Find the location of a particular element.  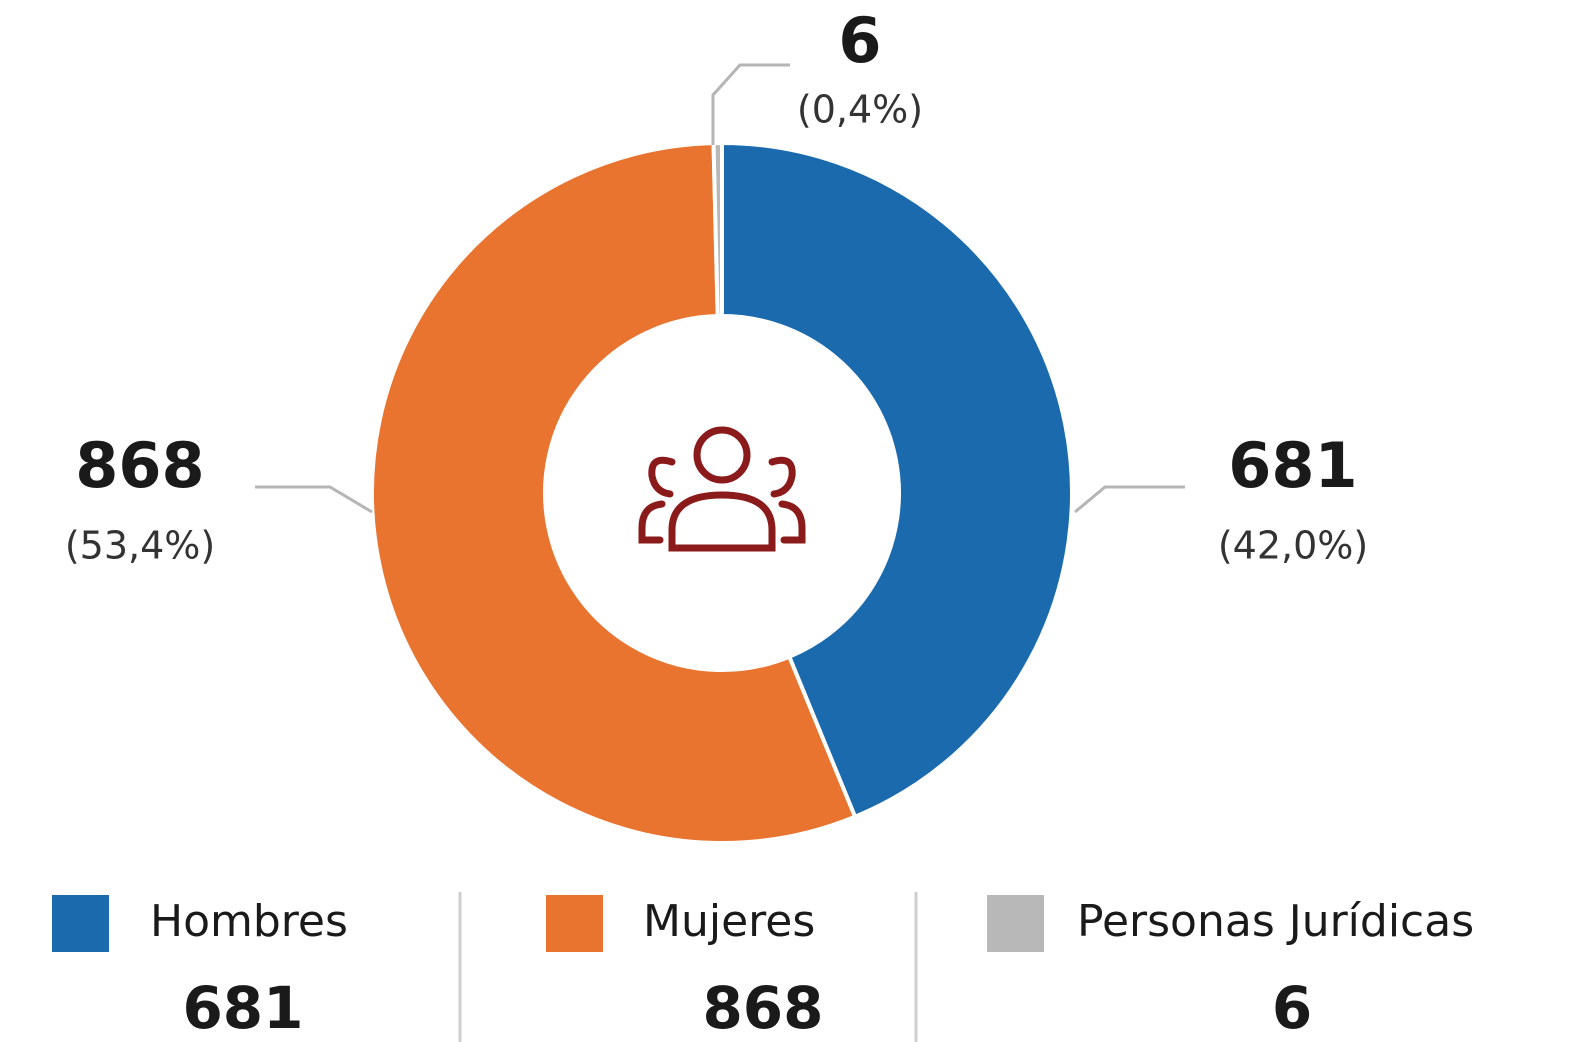

legend-value: 681 is located at coordinates (242, 1008).